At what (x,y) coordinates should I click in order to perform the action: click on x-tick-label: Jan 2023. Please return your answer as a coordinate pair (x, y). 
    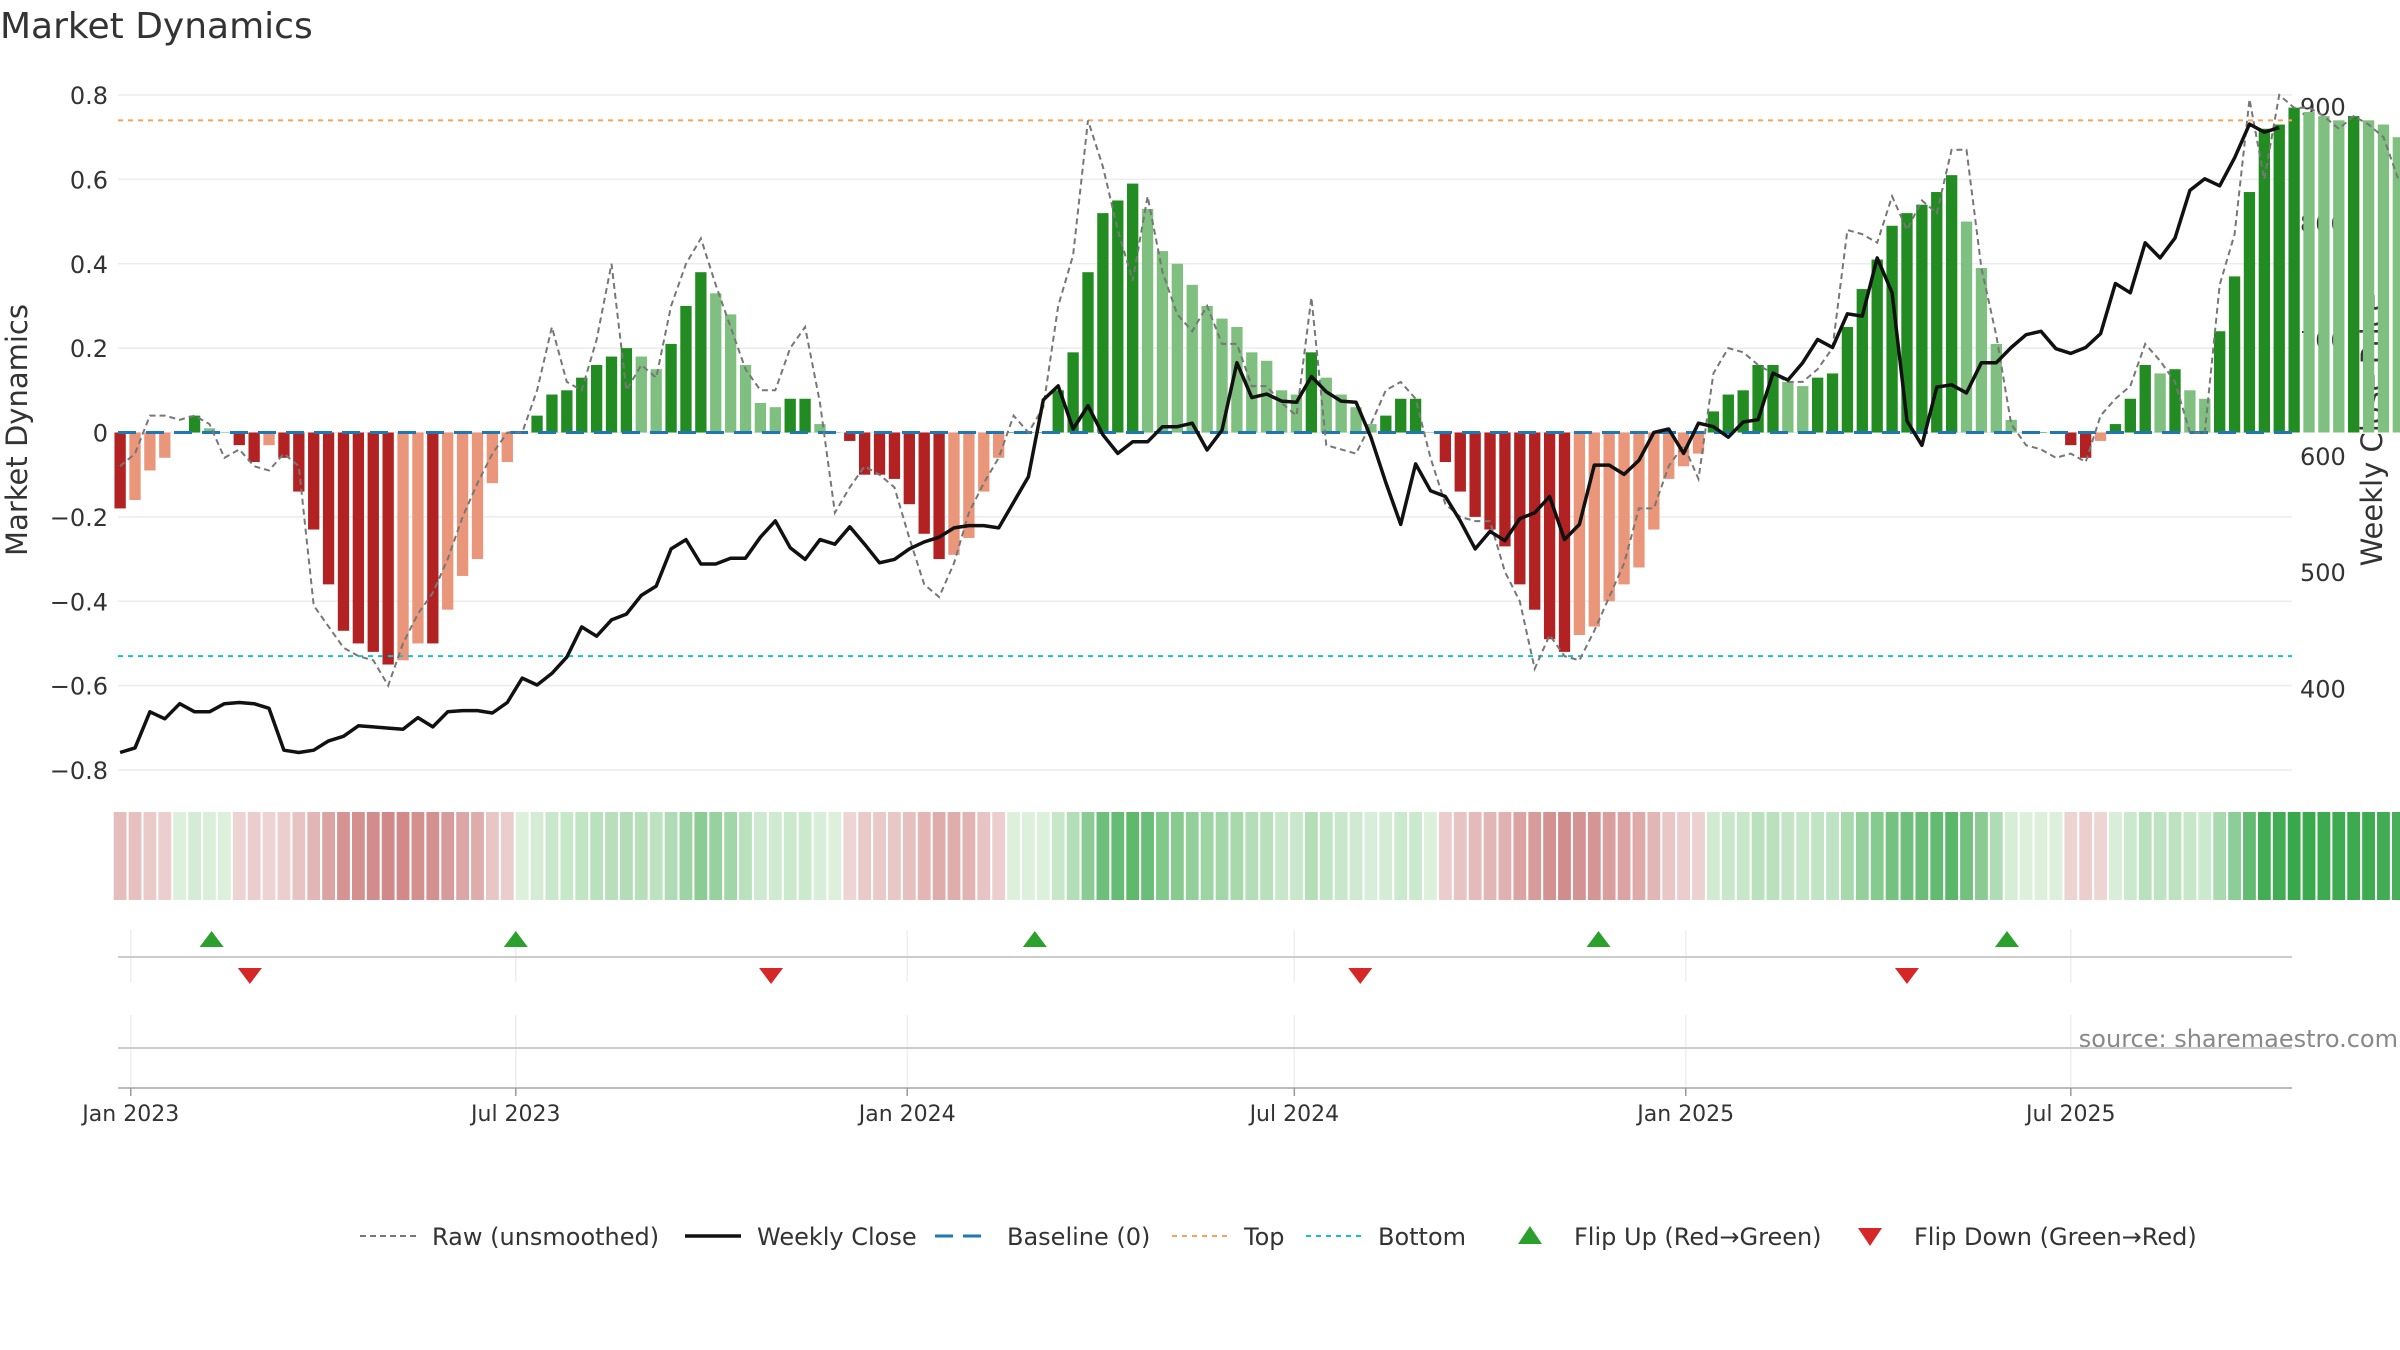
    Looking at the image, I should click on (129, 1114).